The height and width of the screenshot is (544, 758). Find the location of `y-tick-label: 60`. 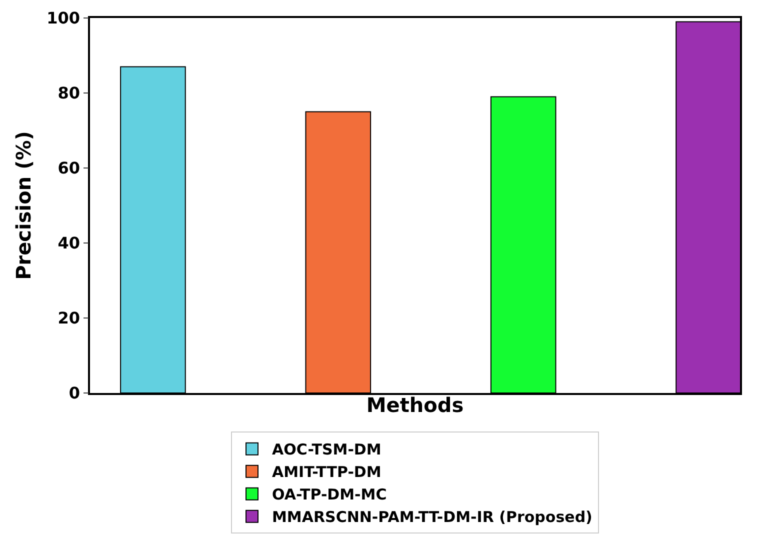

y-tick-label: 60 is located at coordinates (69, 168).